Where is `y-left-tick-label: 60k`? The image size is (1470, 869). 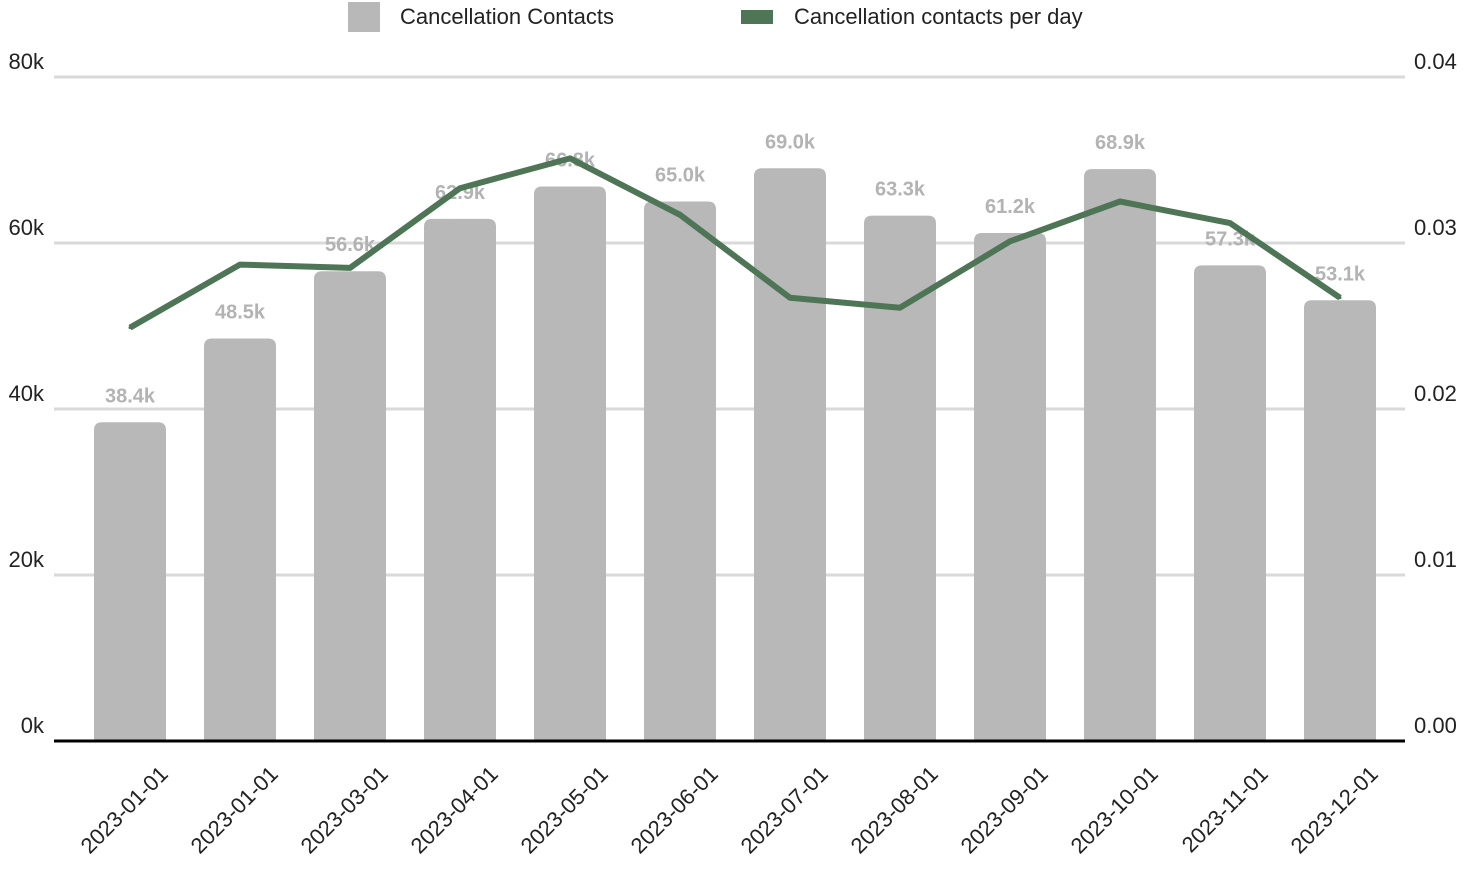 y-left-tick-label: 60k is located at coordinates (27, 227).